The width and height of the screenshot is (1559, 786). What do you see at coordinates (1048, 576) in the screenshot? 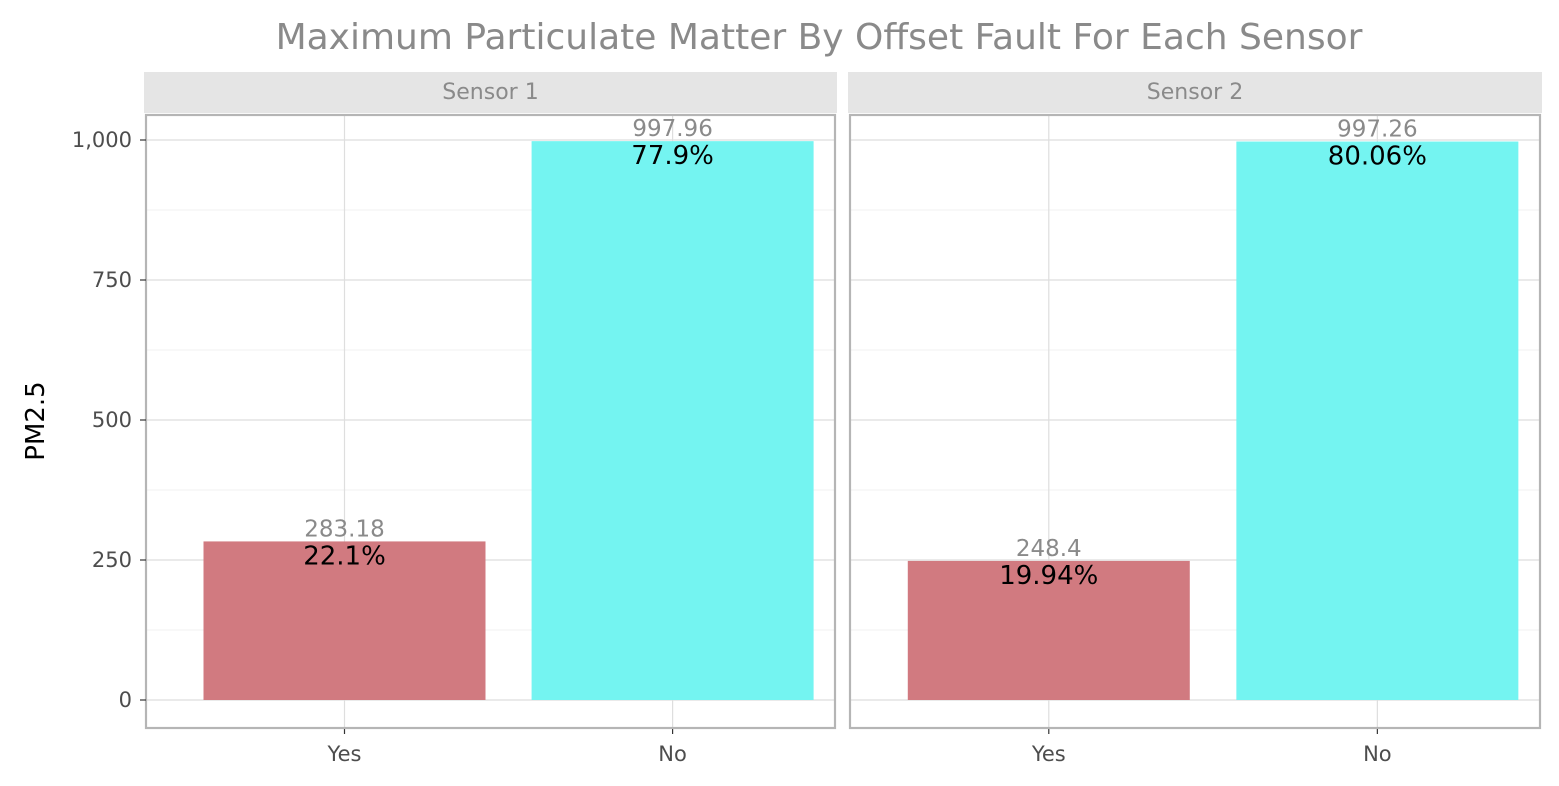
I see `percent-label: 19.94%` at bounding box center [1048, 576].